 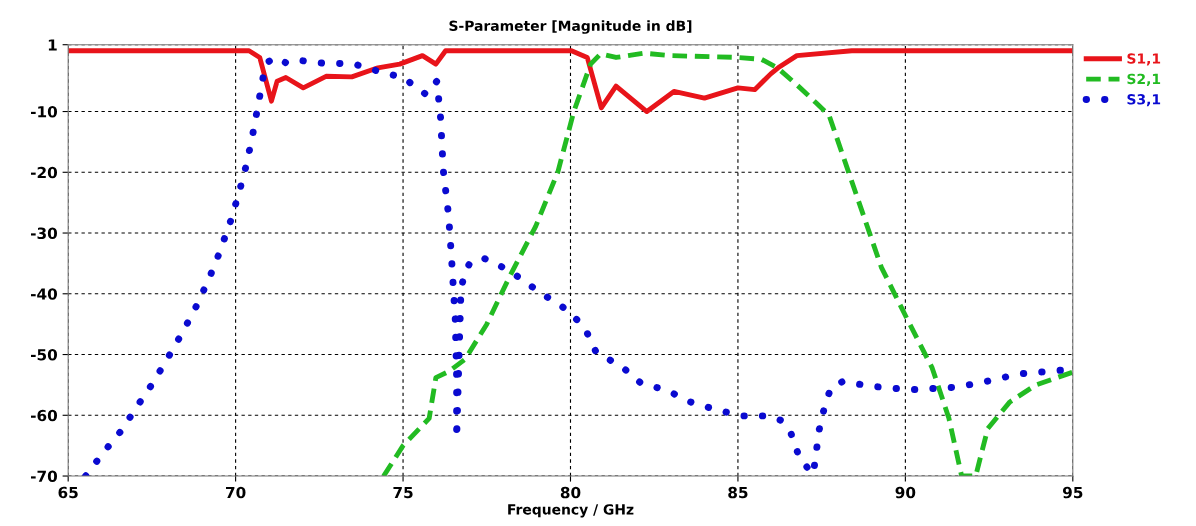 What do you see at coordinates (52, 45) in the screenshot?
I see `y-tick-label: 1` at bounding box center [52, 45].